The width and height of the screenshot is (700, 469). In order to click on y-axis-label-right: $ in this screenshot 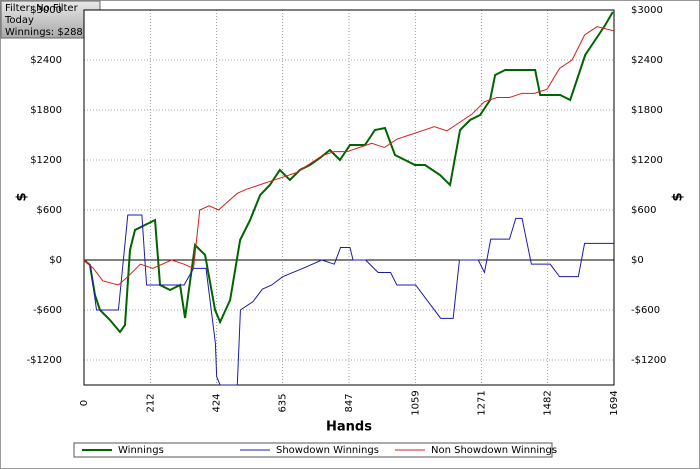, I will do `click(678, 196)`.